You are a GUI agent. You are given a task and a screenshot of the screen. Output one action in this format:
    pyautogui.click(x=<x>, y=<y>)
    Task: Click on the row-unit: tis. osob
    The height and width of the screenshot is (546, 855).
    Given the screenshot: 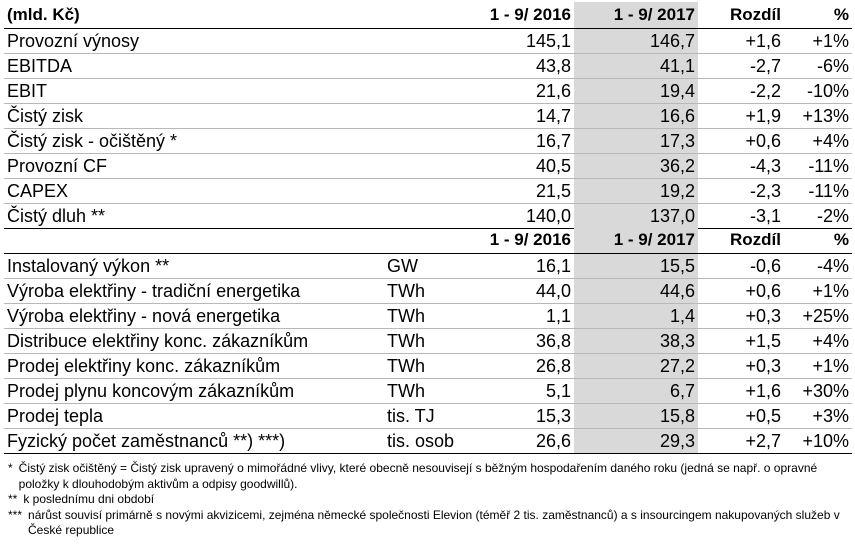 What is the action you would take?
    pyautogui.click(x=429, y=441)
    